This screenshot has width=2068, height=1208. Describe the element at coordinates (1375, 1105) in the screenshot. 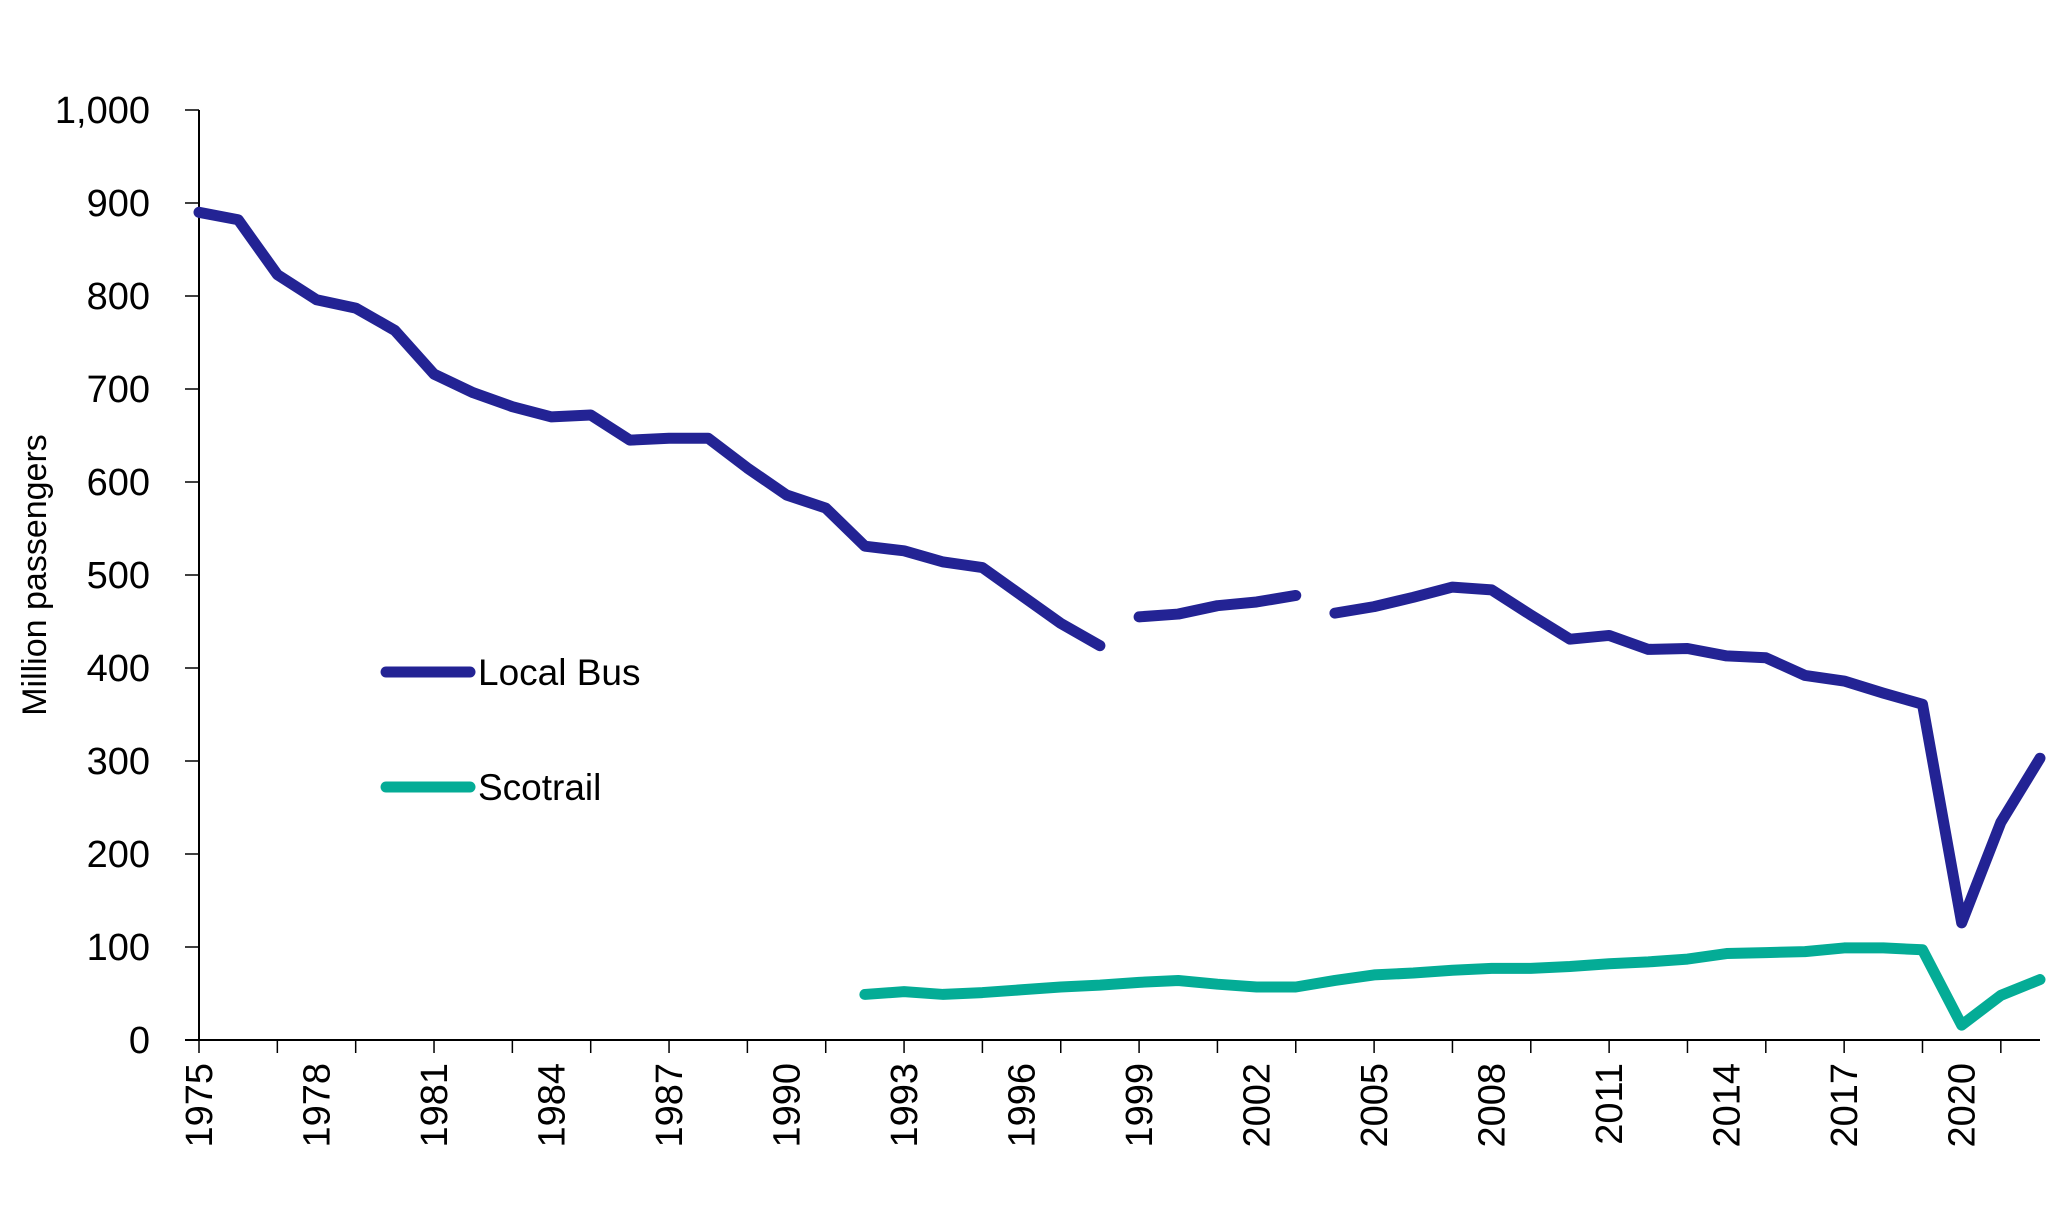

I see `x-tick-label: 2005` at that location.